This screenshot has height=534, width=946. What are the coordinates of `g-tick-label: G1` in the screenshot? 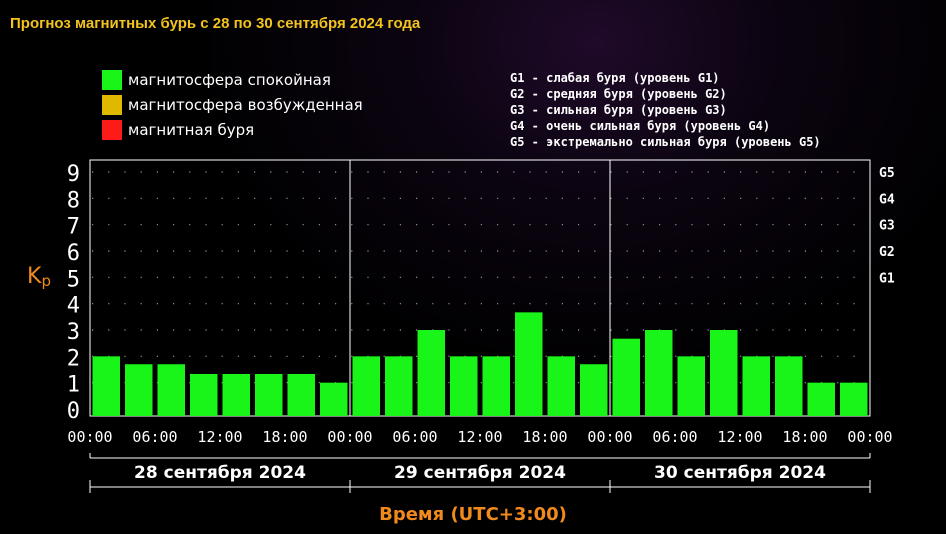 It's located at (887, 278).